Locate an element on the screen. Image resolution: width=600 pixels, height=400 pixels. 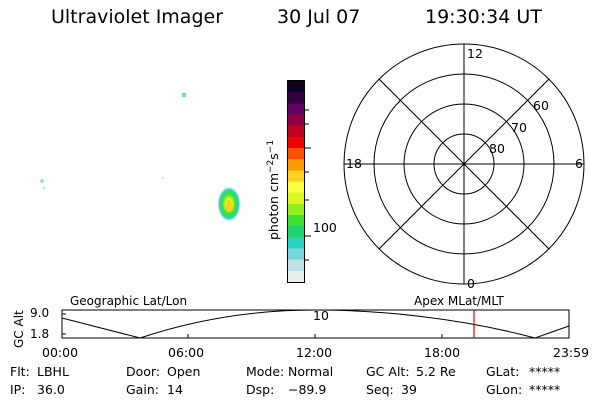
mlt-label-12: 12 is located at coordinates (475, 53).